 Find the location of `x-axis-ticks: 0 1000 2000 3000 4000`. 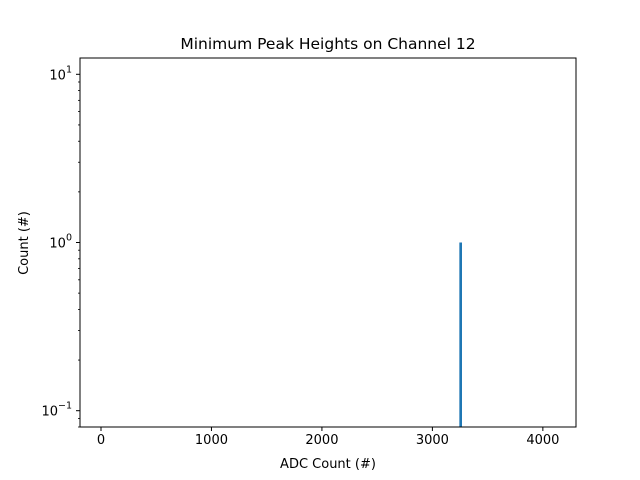

x-axis-ticks: 0 1000 2000 3000 4000 is located at coordinates (328, 437).